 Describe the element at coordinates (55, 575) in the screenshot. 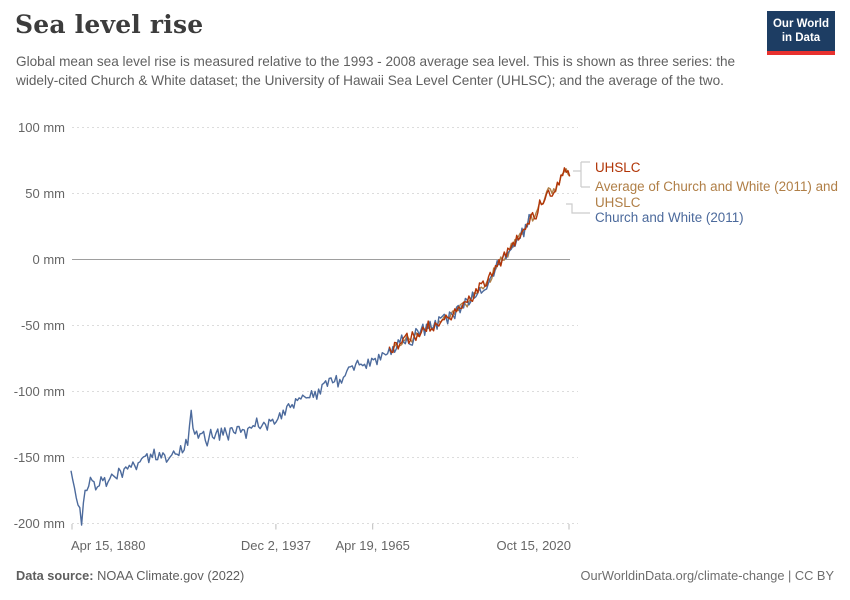

I see `data-source-label: Data source:` at that location.